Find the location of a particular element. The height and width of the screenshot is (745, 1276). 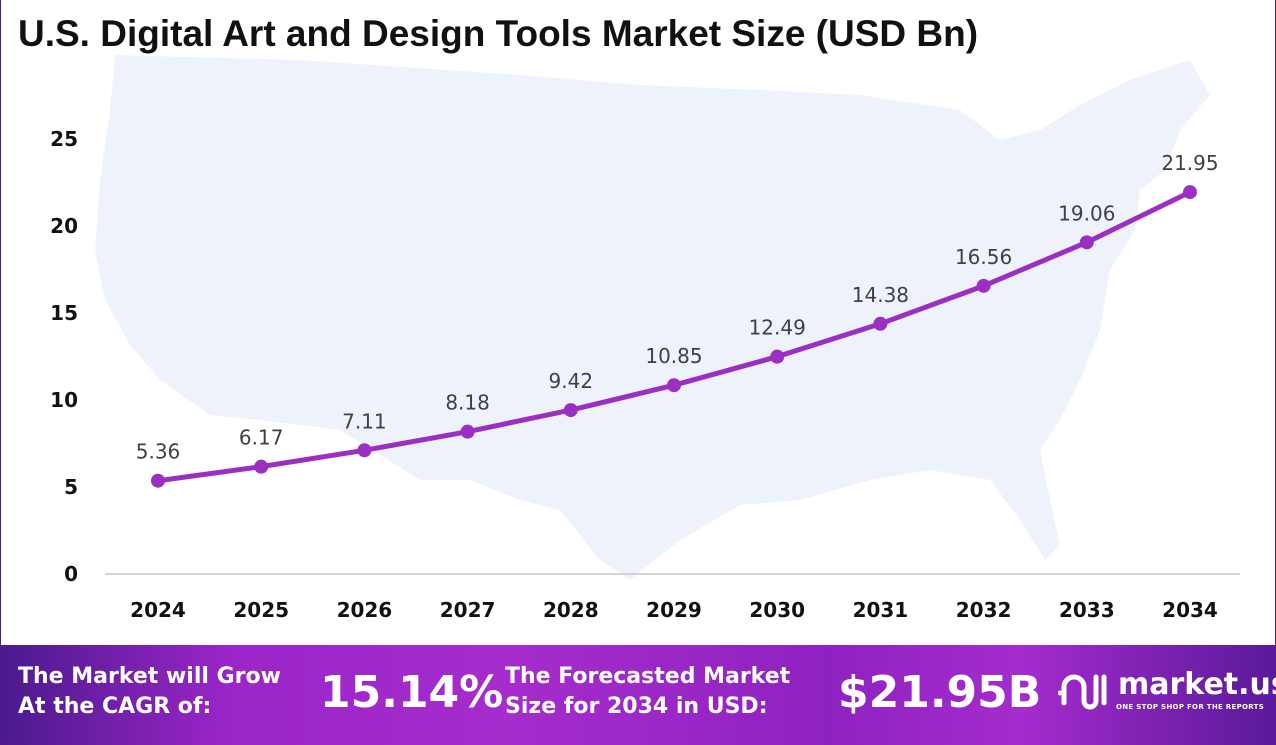

y-tick-label: 20 is located at coordinates (64, 226).